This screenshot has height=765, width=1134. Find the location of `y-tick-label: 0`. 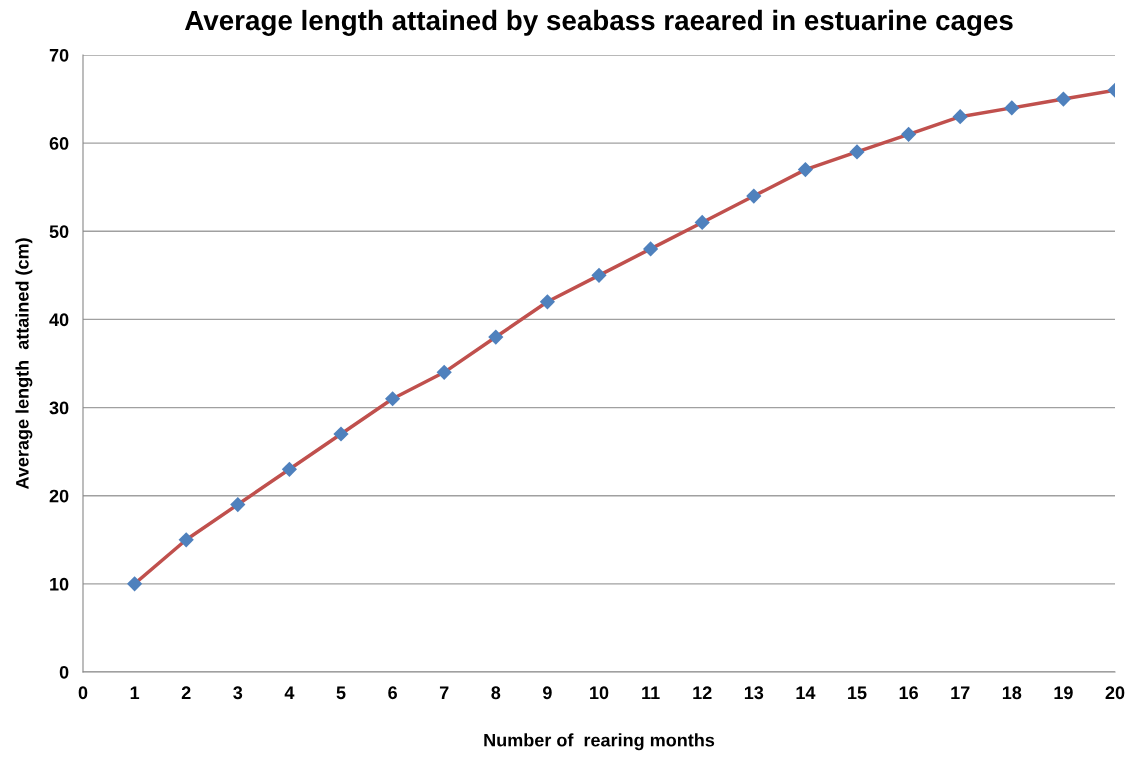

y-tick-label: 0 is located at coordinates (64, 672).